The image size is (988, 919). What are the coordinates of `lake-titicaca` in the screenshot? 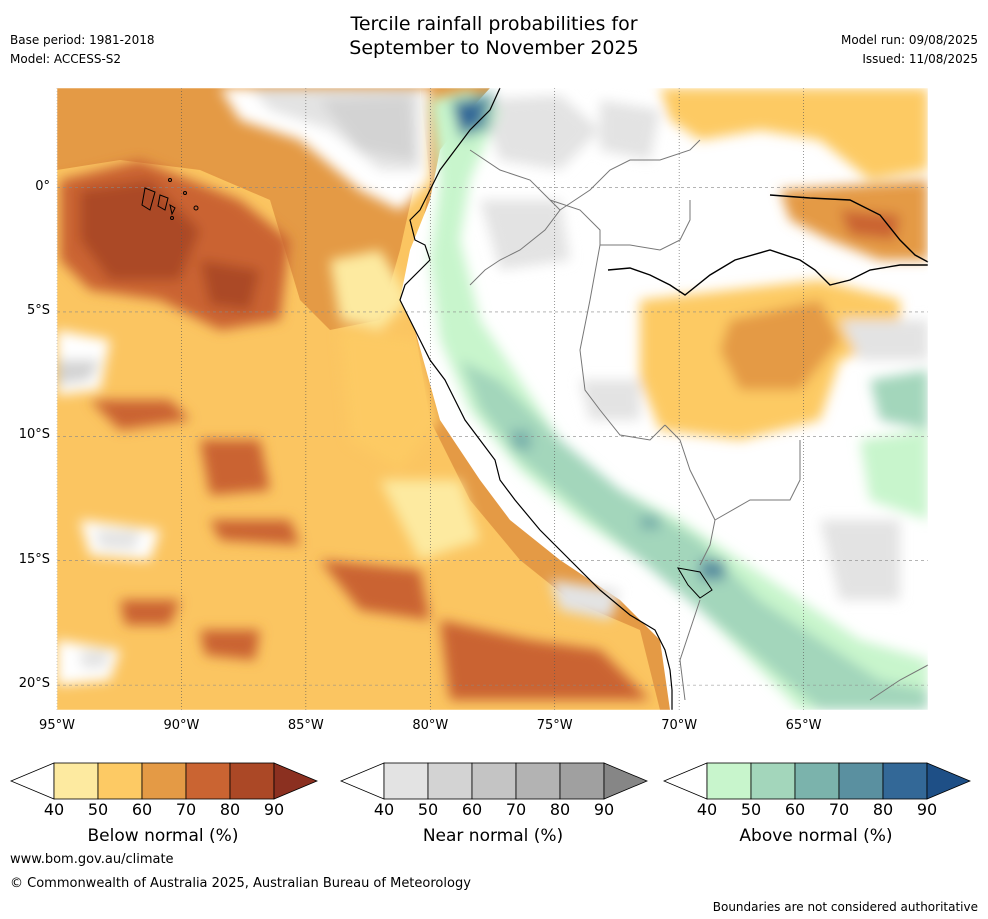 It's located at (695, 583).